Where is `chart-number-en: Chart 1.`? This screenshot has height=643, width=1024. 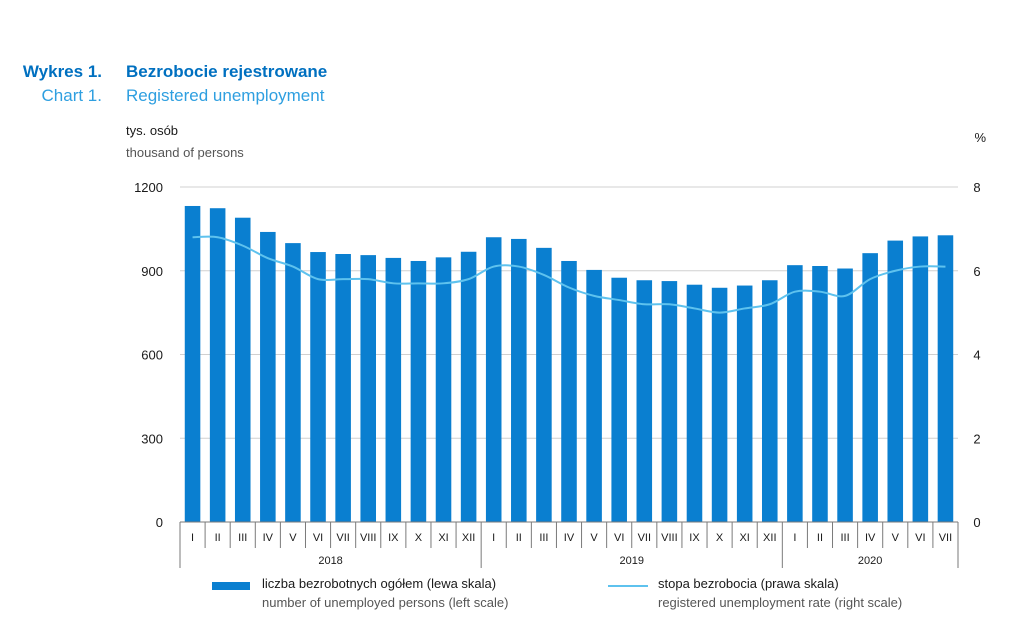 chart-number-en: Chart 1. is located at coordinates (71, 95).